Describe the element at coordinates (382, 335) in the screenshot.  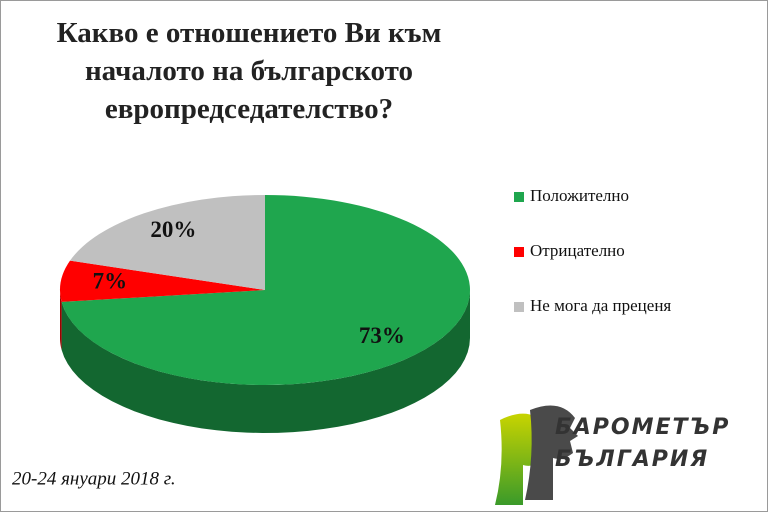
I see `data-label: 73%` at that location.